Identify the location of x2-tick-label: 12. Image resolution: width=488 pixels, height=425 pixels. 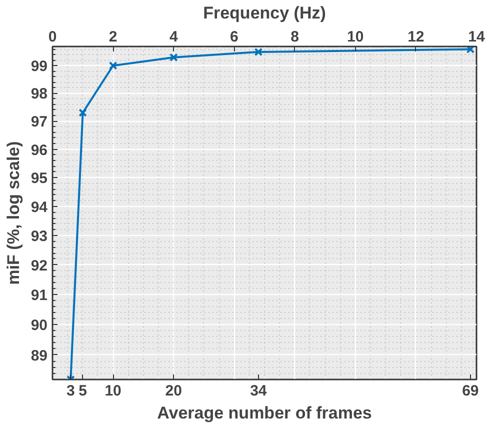
(416, 37).